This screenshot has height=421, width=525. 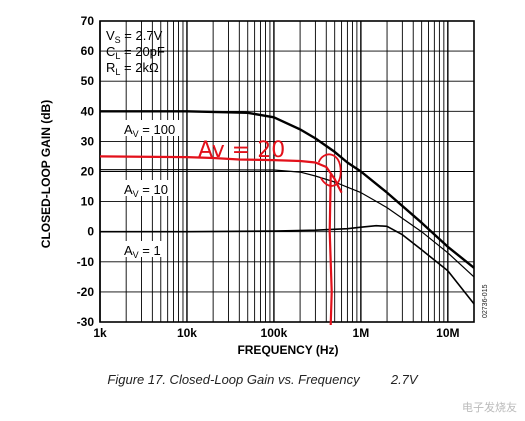 I want to click on y-tick-label: 50, so click(x=88, y=81).